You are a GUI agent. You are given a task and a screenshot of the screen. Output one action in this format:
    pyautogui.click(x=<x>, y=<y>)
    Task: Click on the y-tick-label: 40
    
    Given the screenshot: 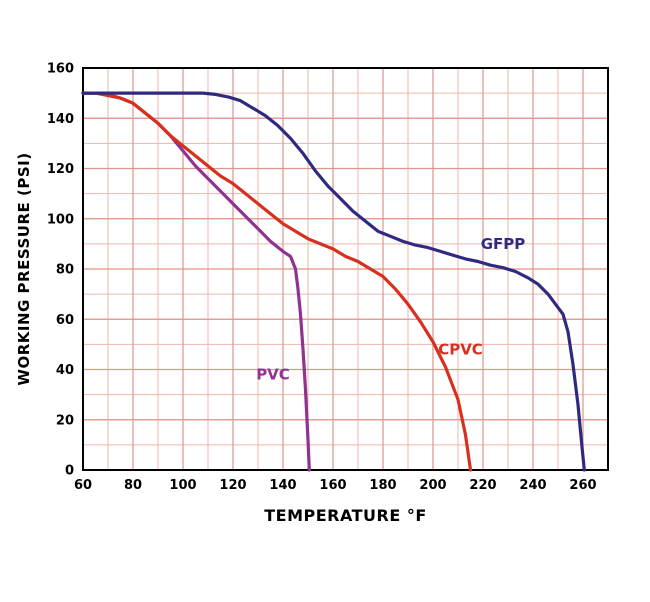 What is the action you would take?
    pyautogui.click(x=65, y=370)
    